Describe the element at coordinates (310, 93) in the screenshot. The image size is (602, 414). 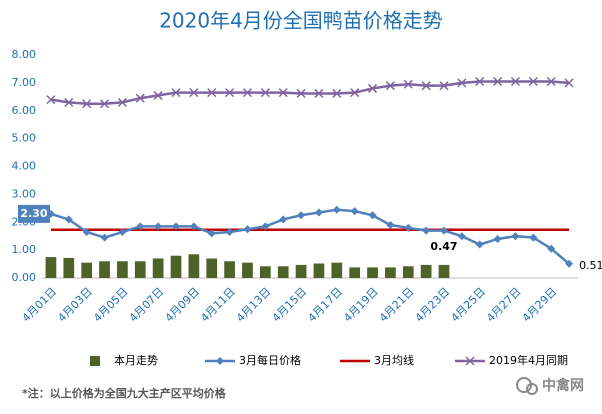
I see `line` at that location.